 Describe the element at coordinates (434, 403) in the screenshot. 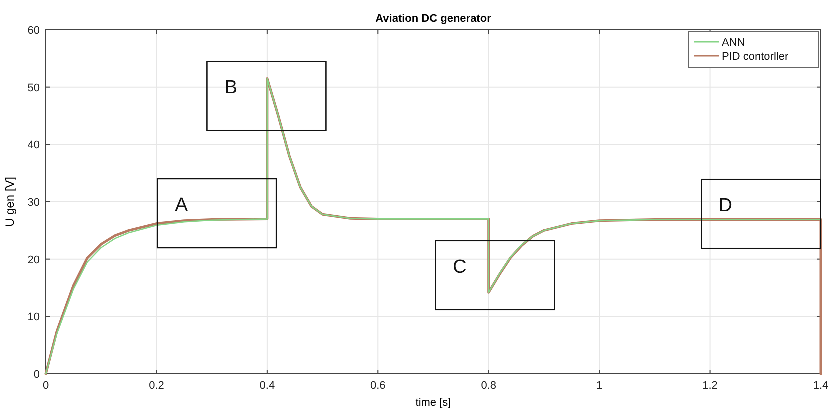

I see `x-axis-title: time [s]` at that location.